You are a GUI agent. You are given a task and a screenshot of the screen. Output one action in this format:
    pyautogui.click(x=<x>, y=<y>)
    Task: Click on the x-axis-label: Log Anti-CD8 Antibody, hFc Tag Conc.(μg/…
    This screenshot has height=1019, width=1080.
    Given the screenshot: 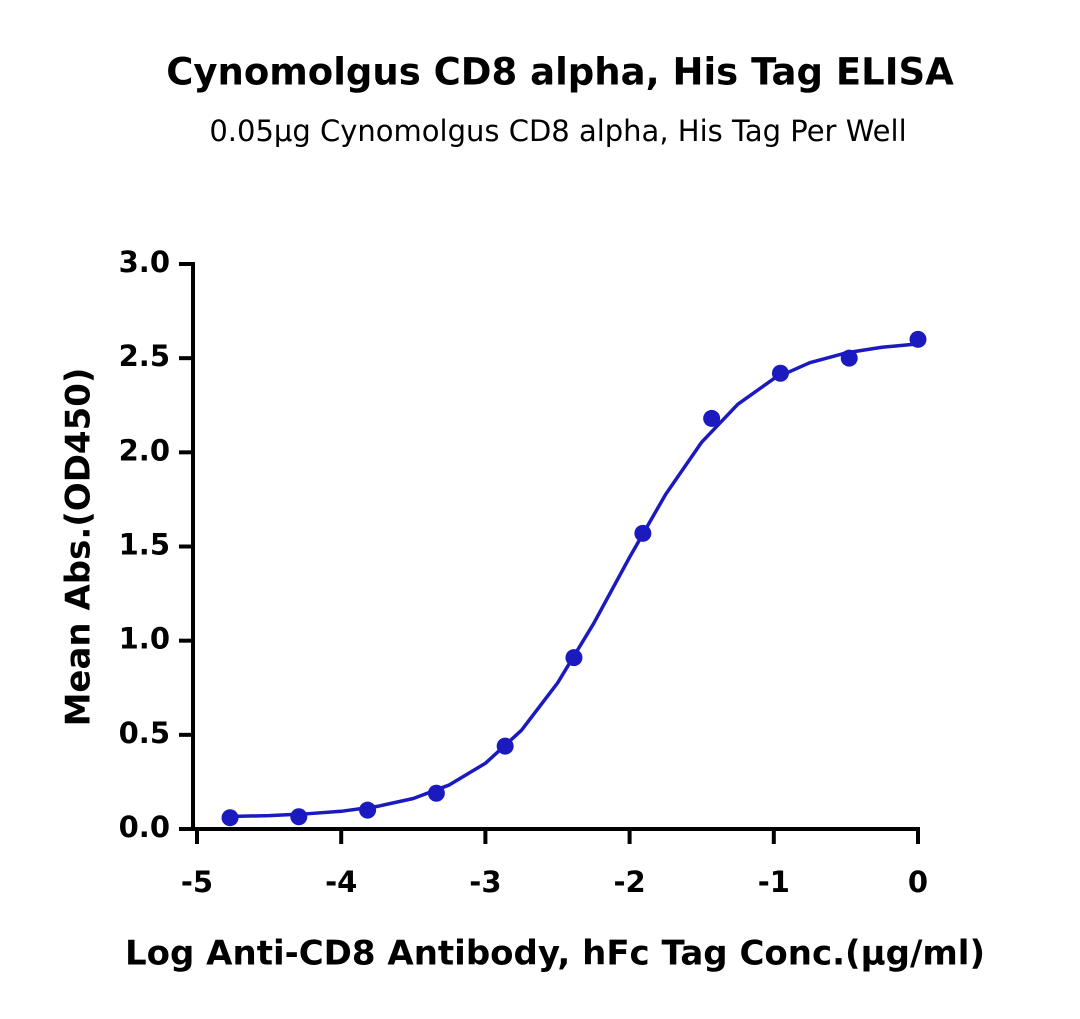 What is the action you would take?
    pyautogui.click(x=555, y=954)
    